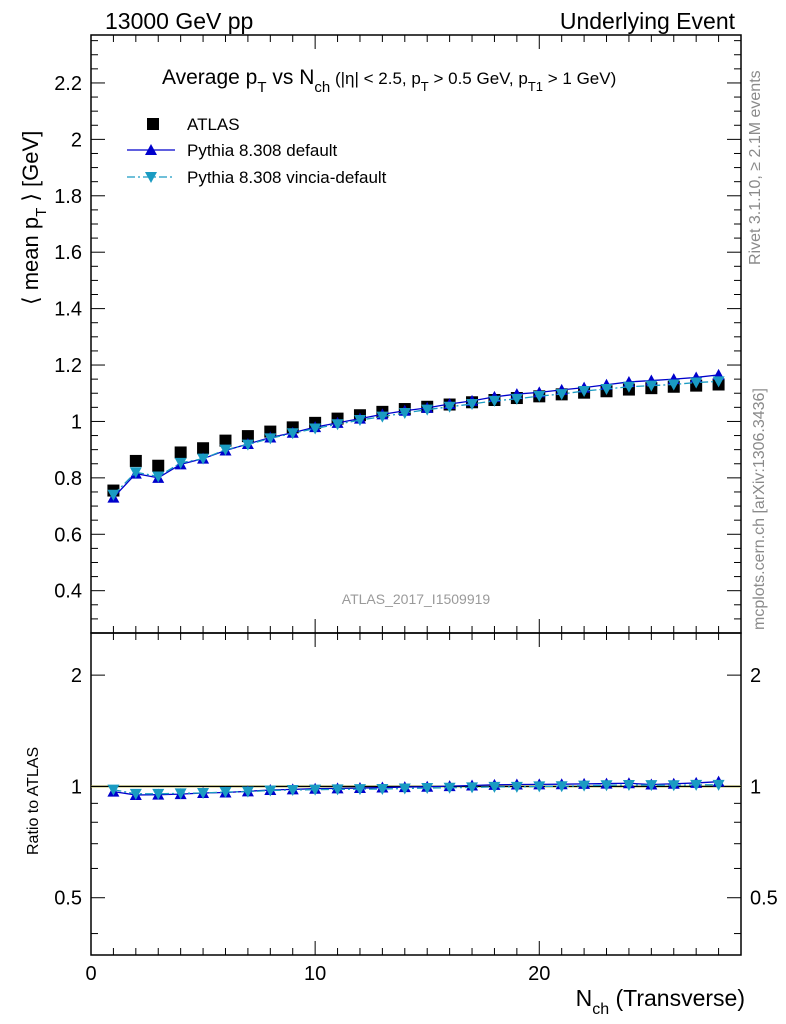 The height and width of the screenshot is (1024, 786). I want to click on xlabel: Nch (Transverse), so click(660, 1001).